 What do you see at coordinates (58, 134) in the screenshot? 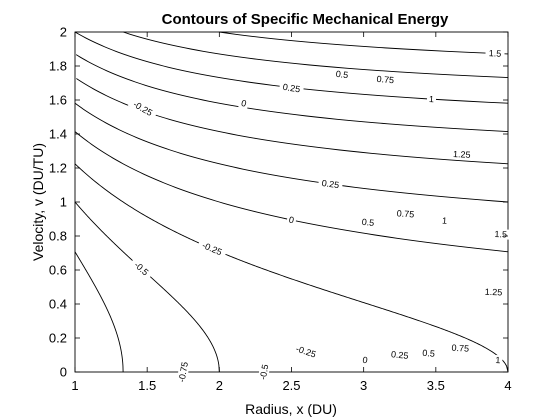
I see `y-tick-label-1p4: 1.4` at bounding box center [58, 134].